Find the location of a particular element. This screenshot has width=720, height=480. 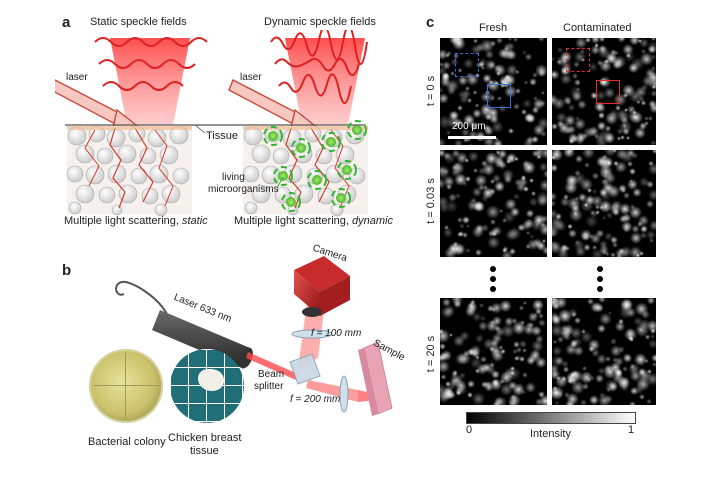

living-label: living is located at coordinates (233, 177).